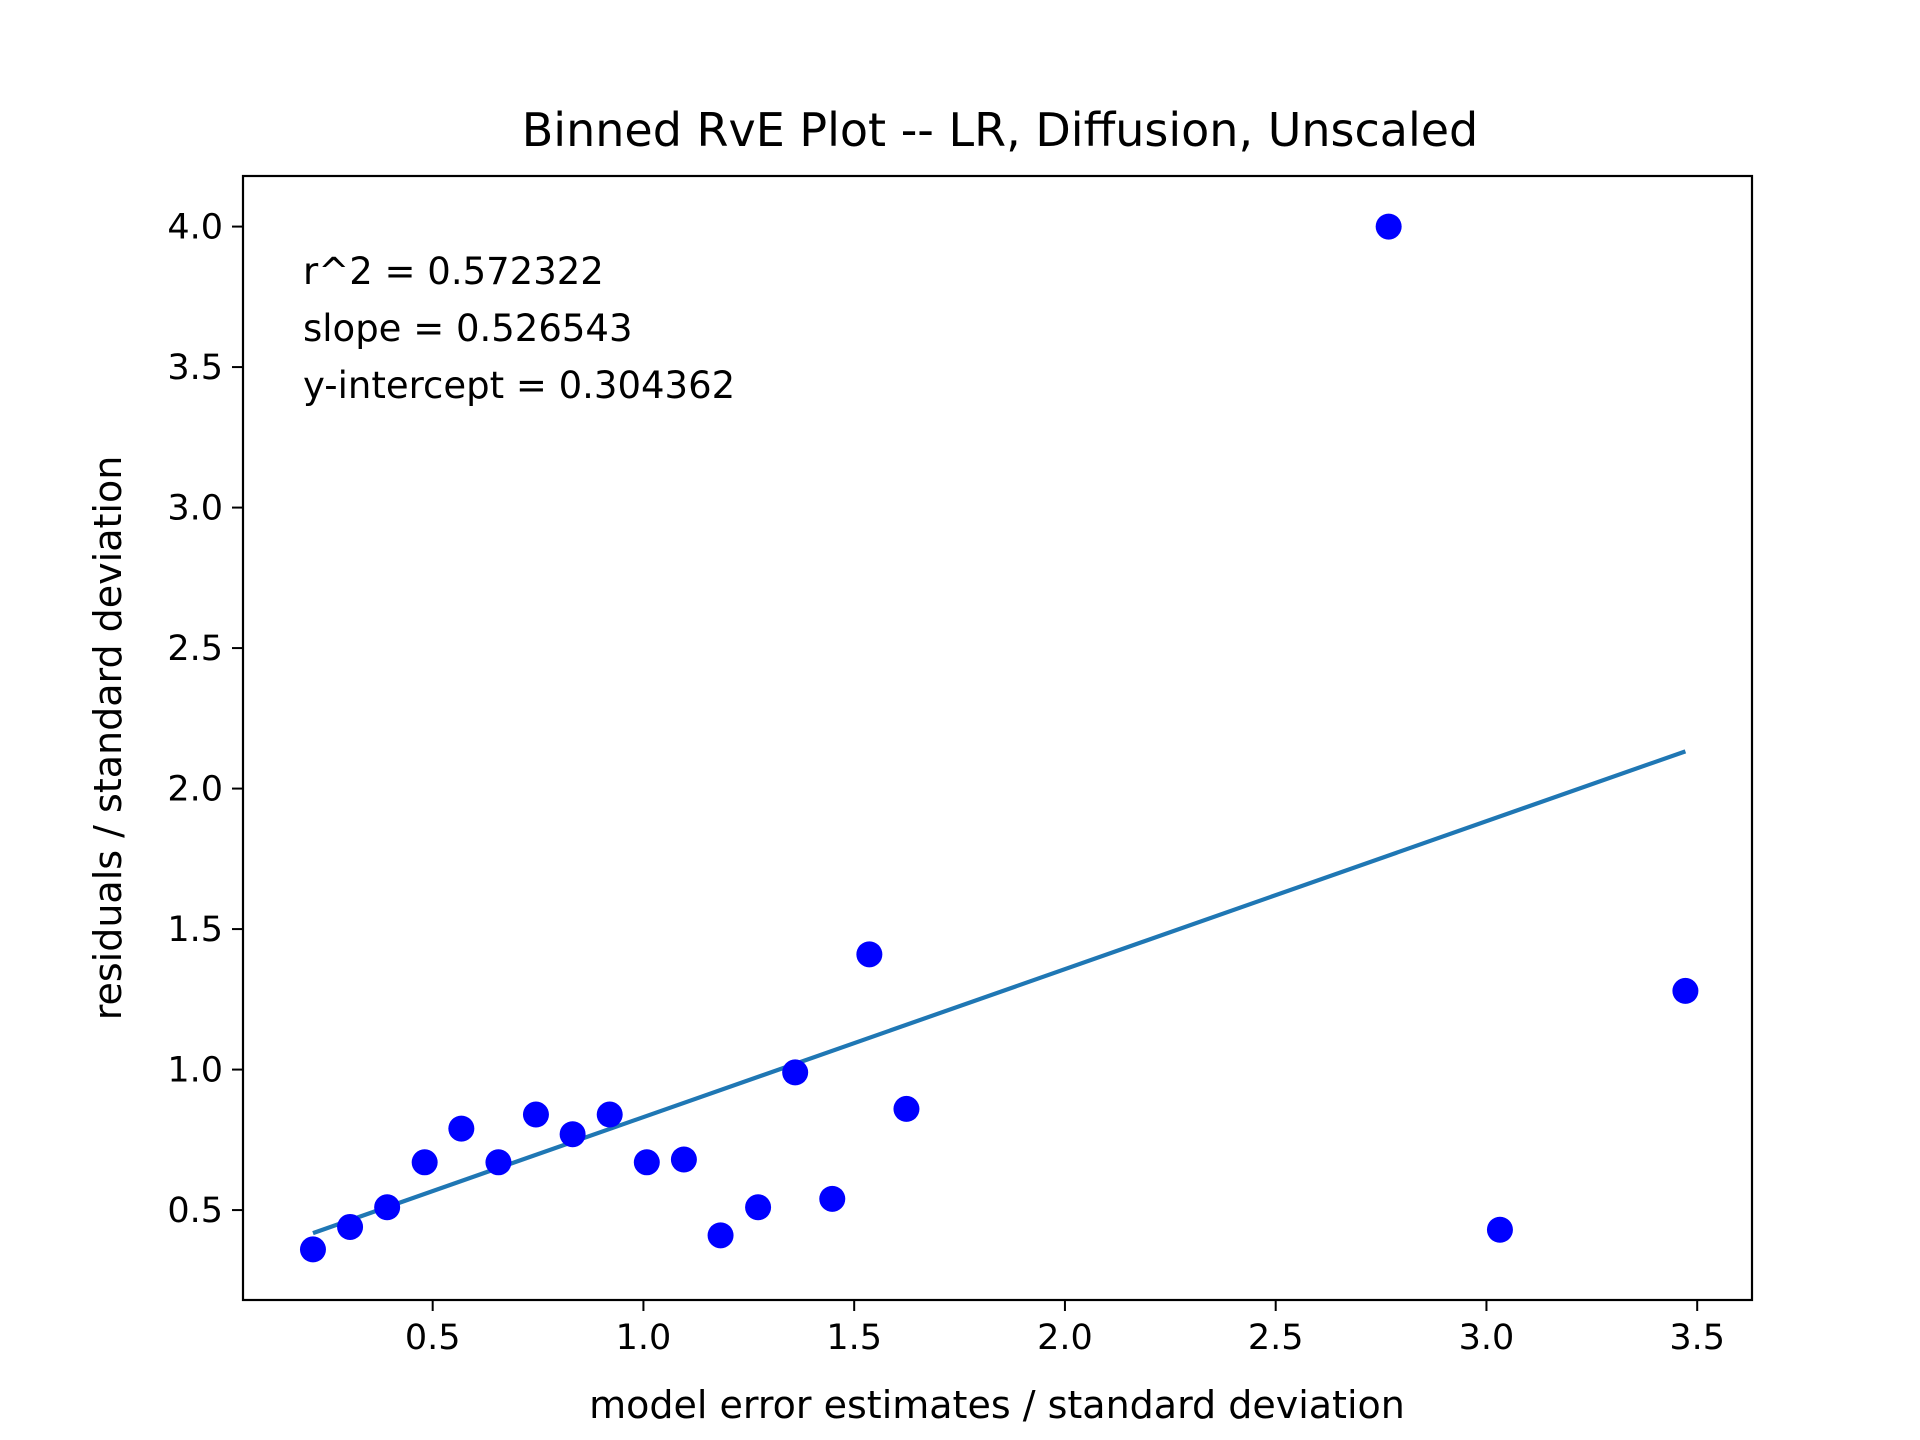  I want to click on y-tick-label: 0.5, so click(195, 1211).